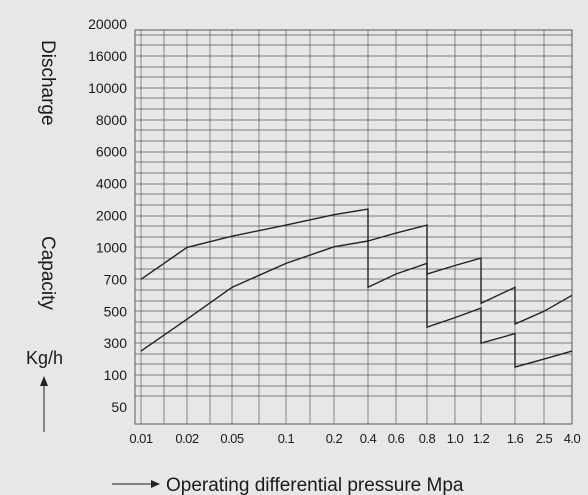 Image resolution: width=588 pixels, height=495 pixels. I want to click on y-tick-label: 16000, so click(107, 56).